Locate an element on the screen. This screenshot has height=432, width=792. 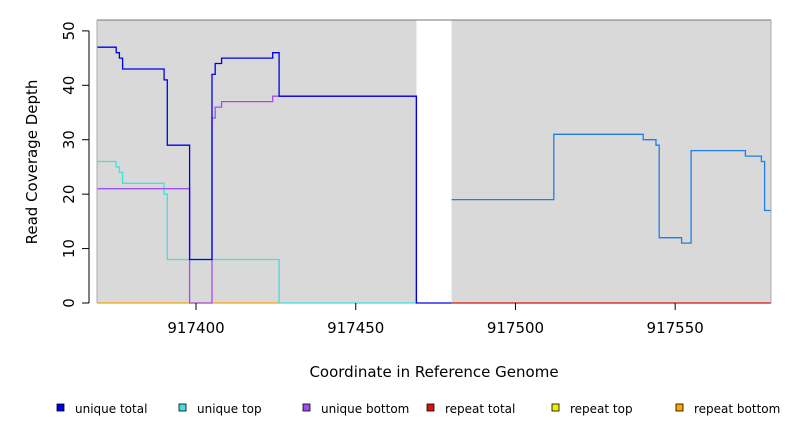
x-tick-label: 917550 is located at coordinates (675, 328).